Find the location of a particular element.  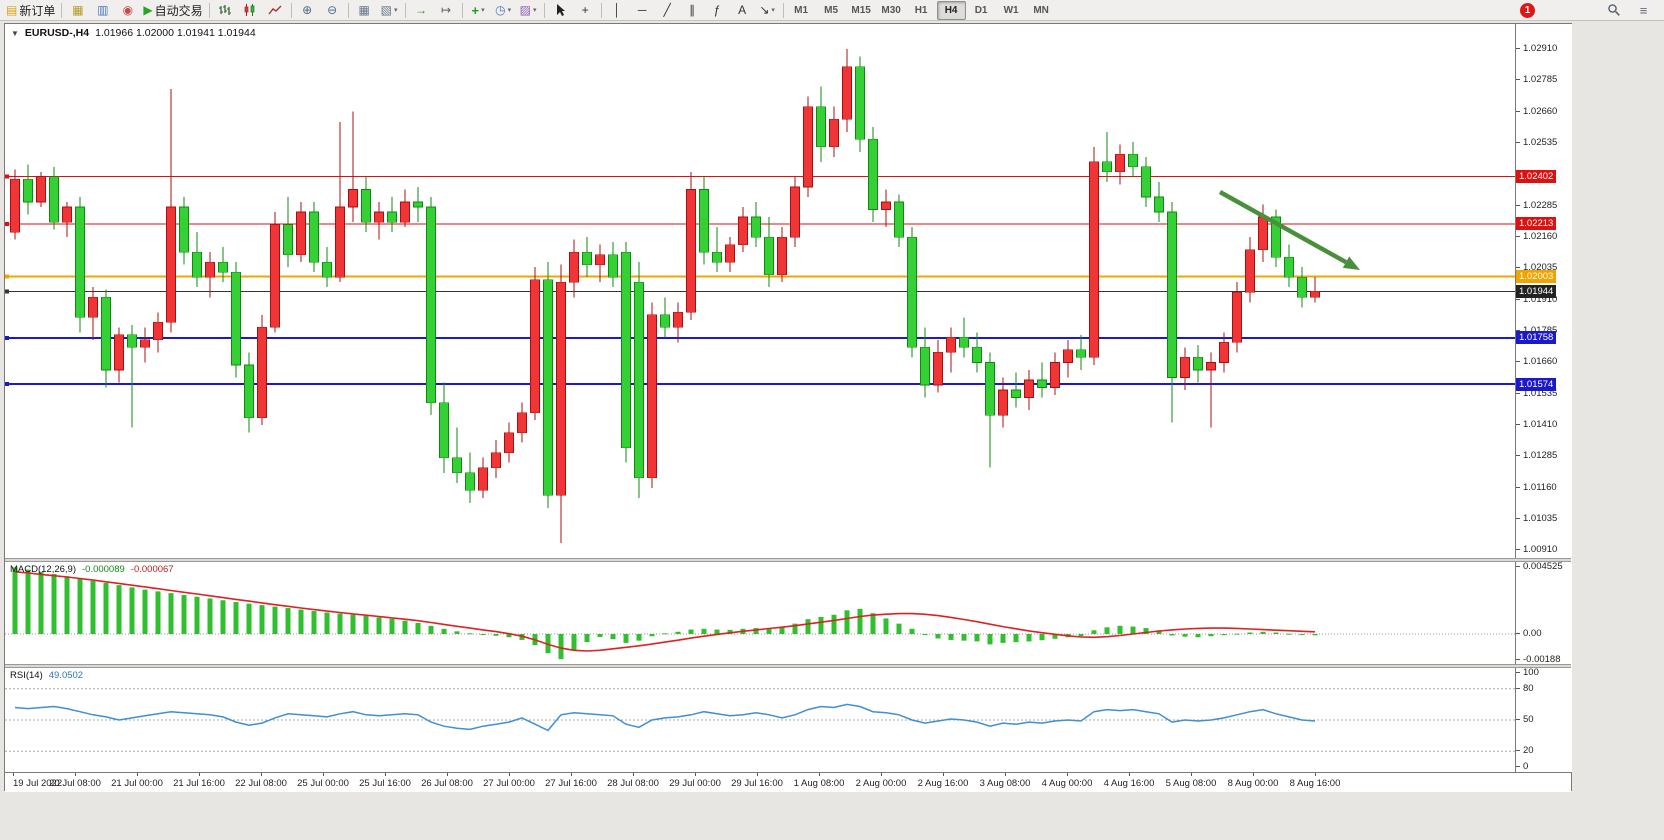

cursor-icon is located at coordinates (560, 10).